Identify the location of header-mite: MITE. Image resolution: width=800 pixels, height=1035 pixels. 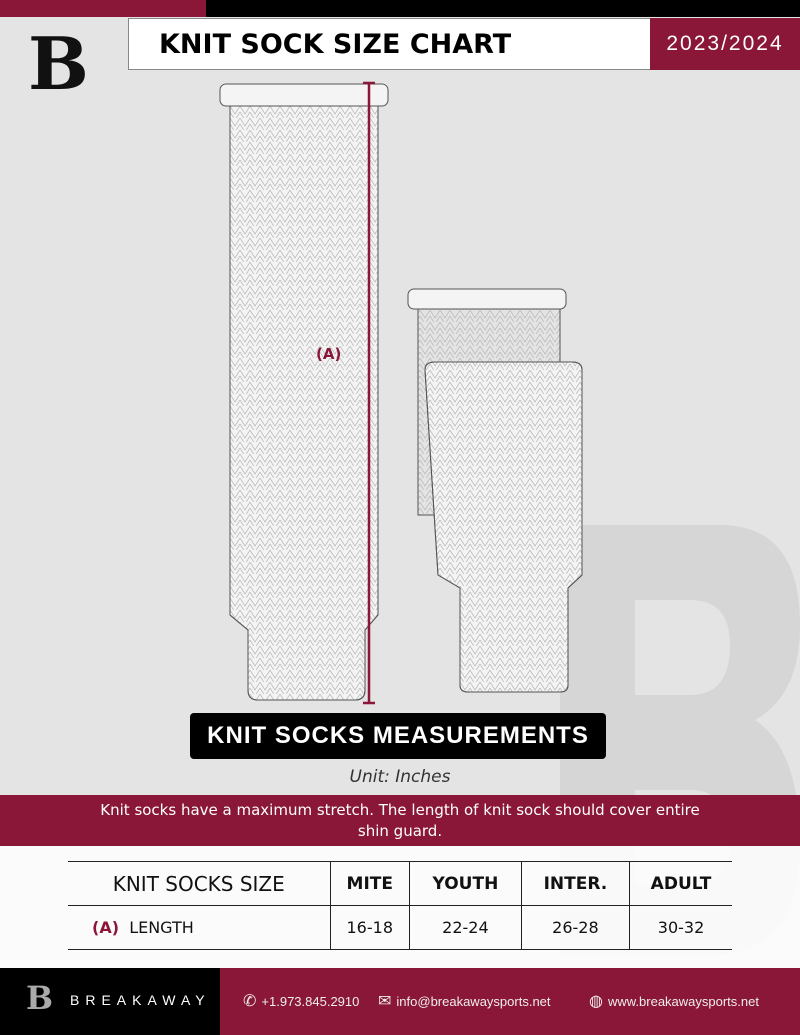
(369, 883).